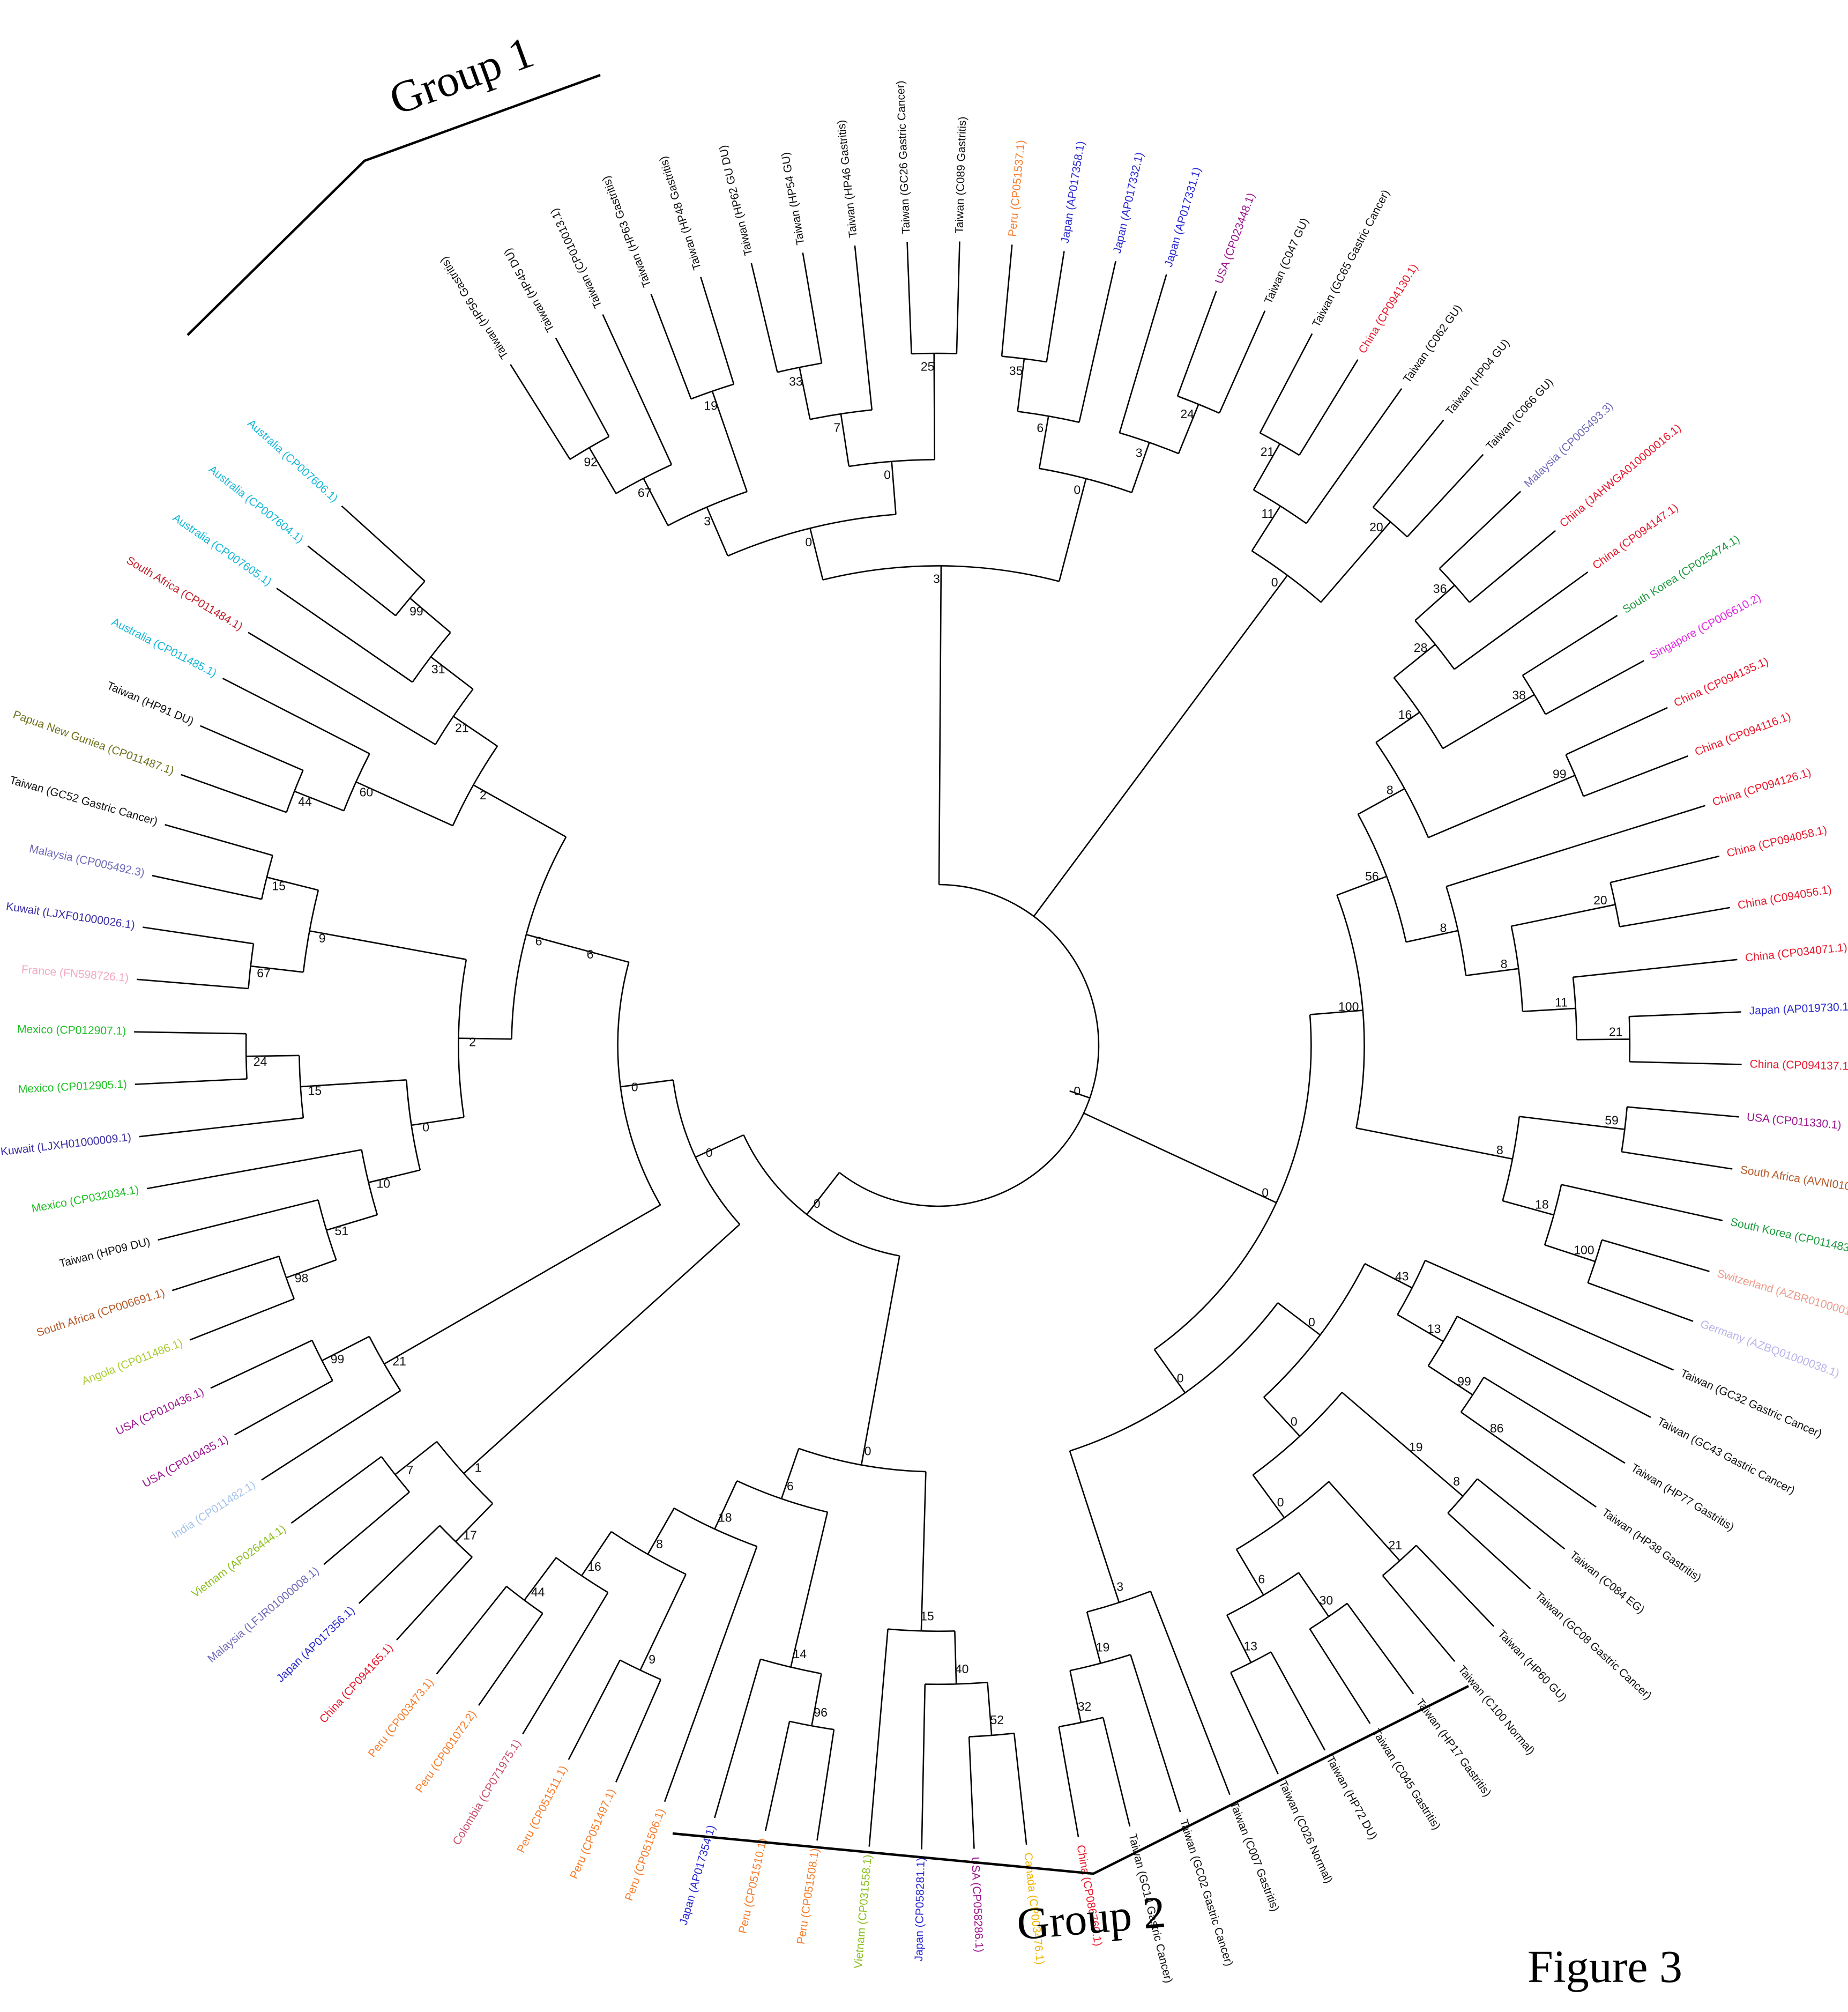 This screenshot has width=1848, height=2012. I want to click on bootstrap-value: 13, so click(1434, 1328).